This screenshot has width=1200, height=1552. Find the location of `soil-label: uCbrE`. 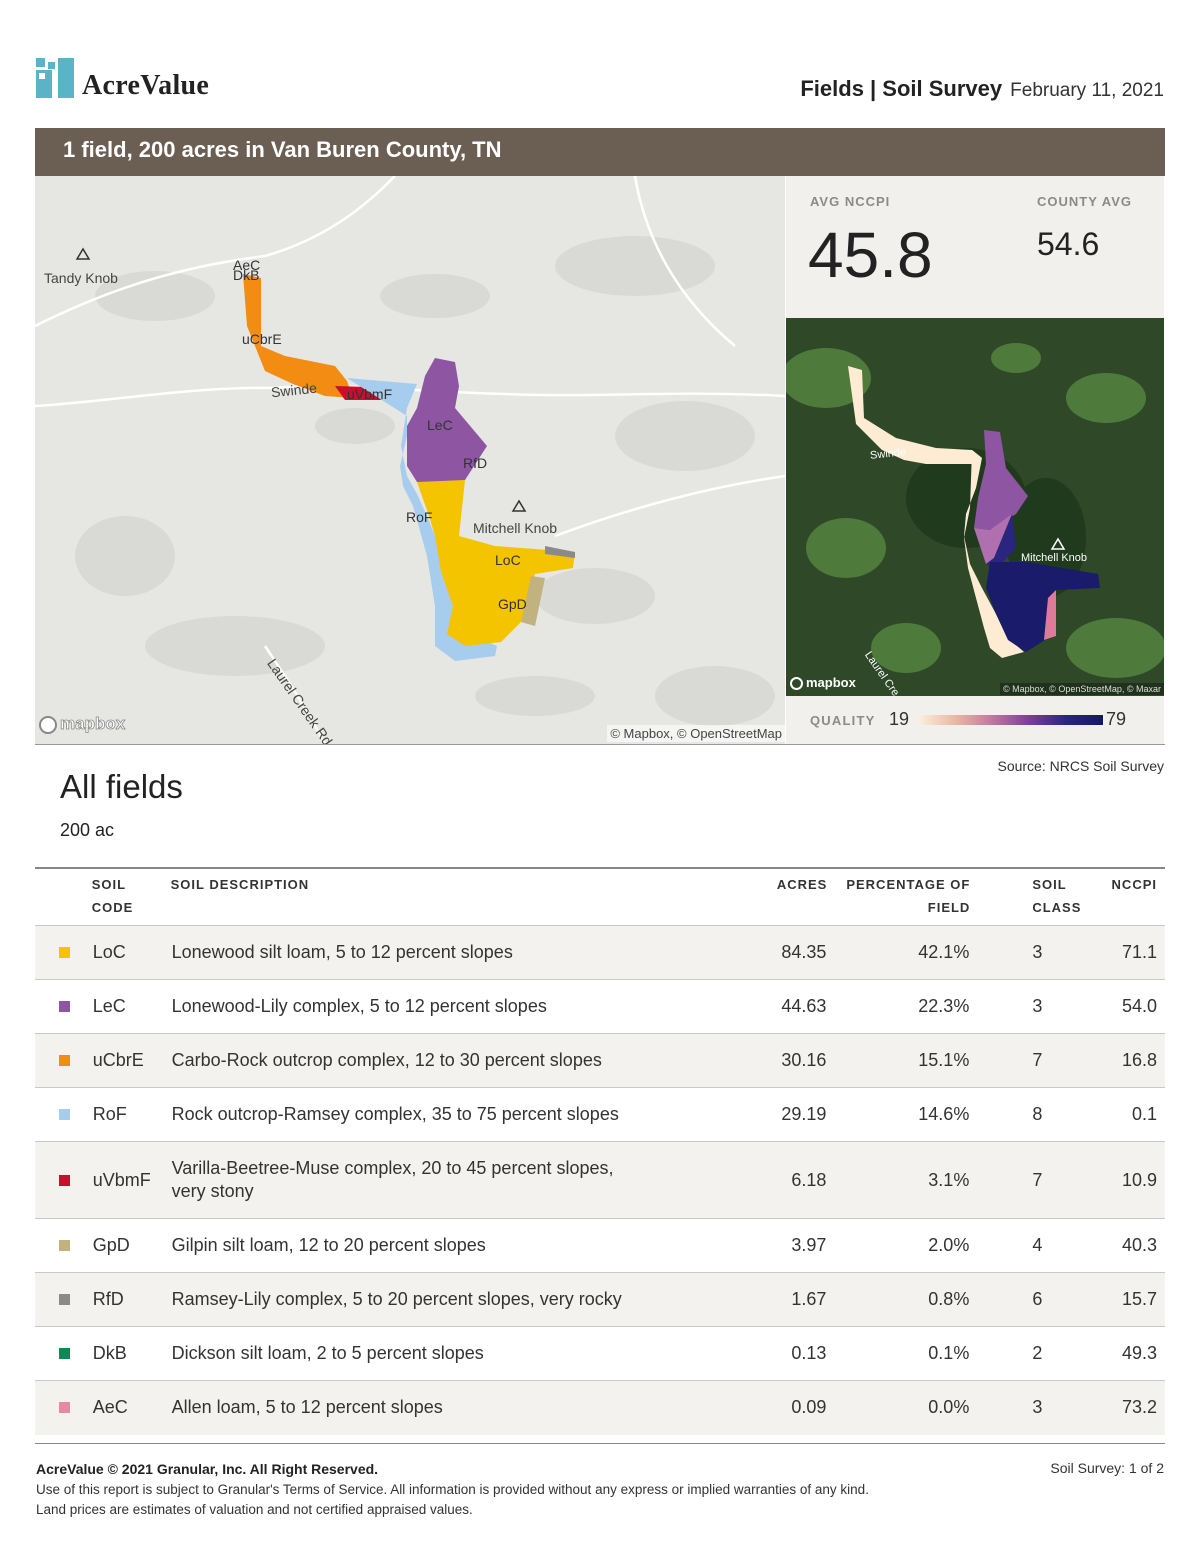

soil-label: uCbrE is located at coordinates (262, 339).